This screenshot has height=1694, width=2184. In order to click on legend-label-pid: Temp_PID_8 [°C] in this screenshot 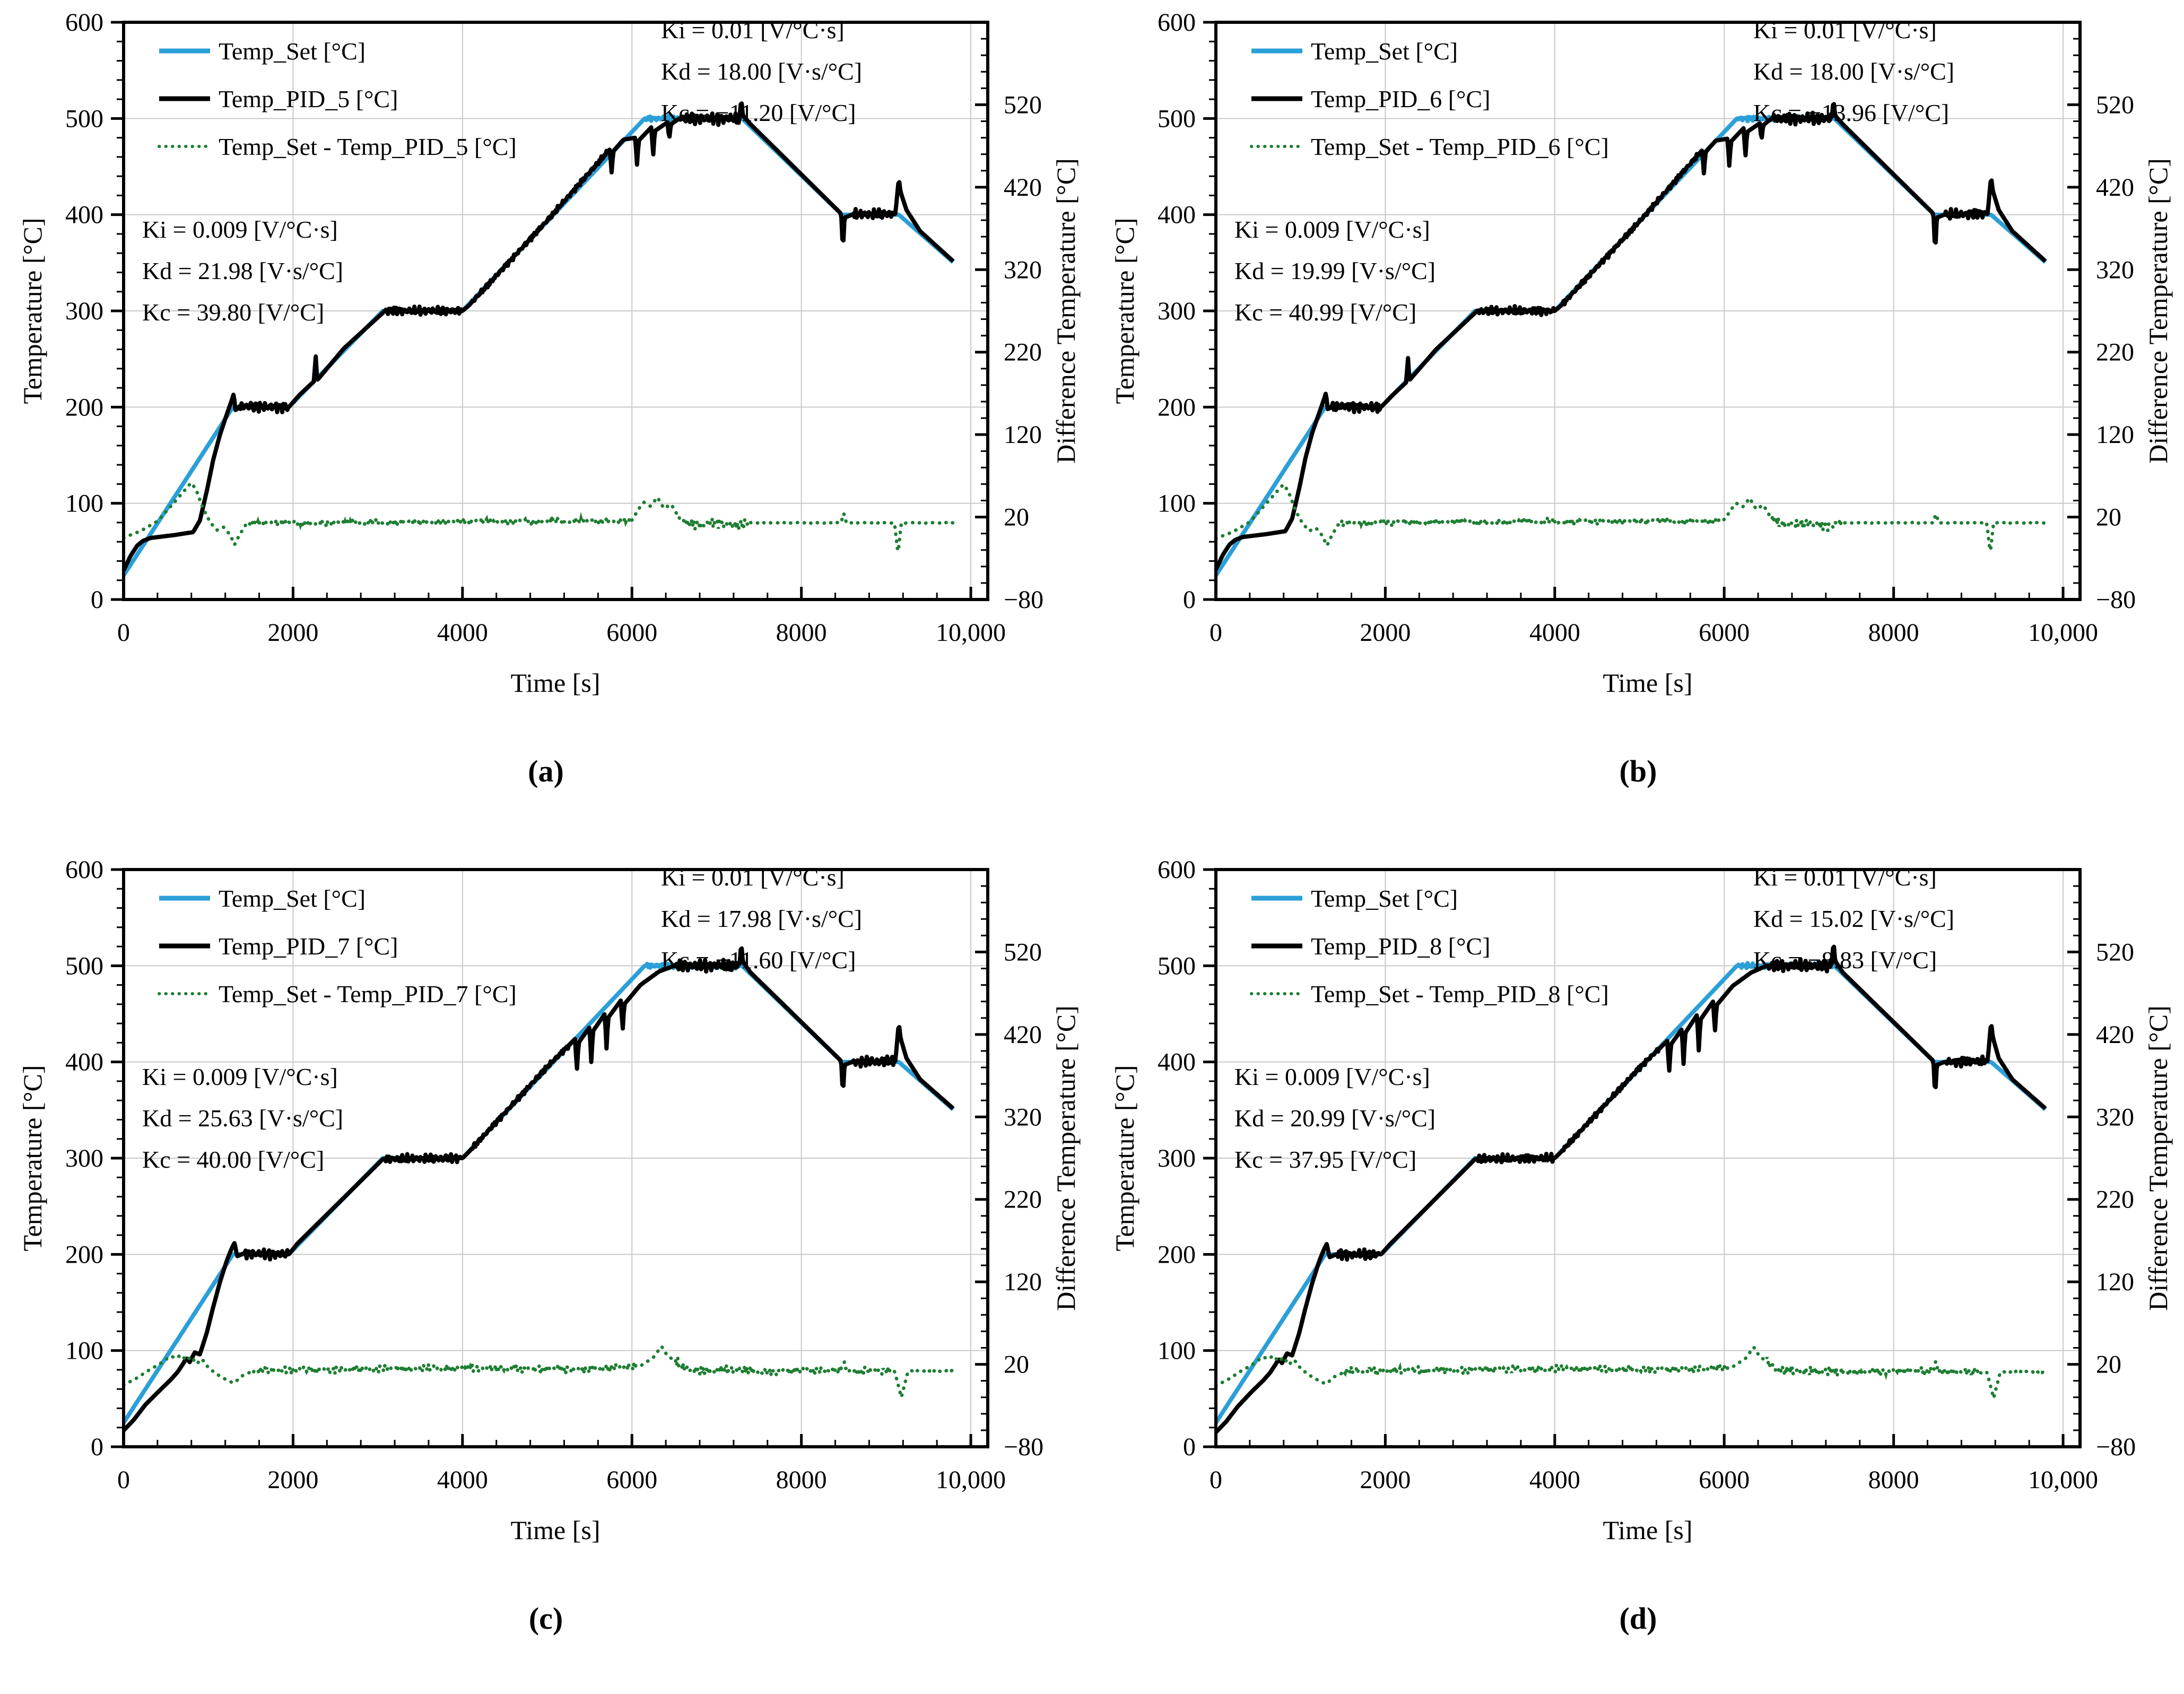, I will do `click(1400, 946)`.